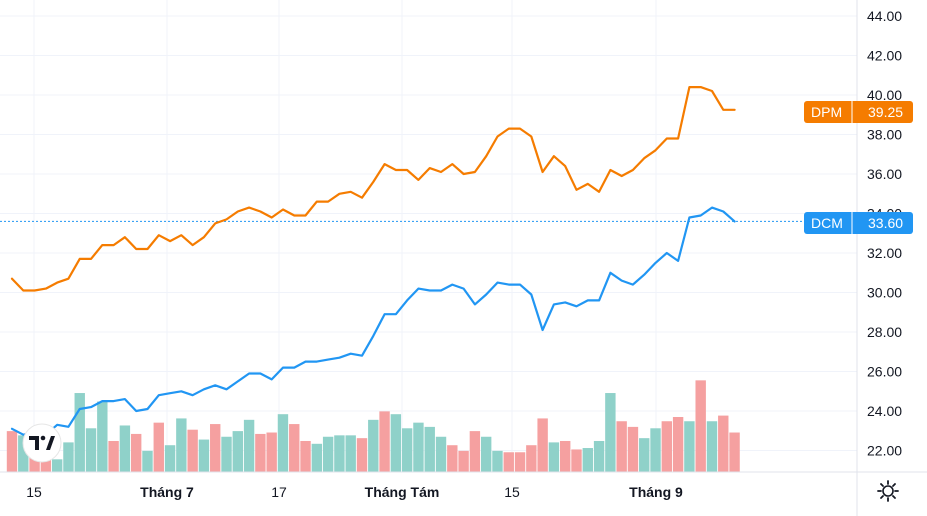 This screenshot has height=516, width=927. What do you see at coordinates (402, 492) in the screenshot?
I see `x-tick-label: Tháng Tám` at bounding box center [402, 492].